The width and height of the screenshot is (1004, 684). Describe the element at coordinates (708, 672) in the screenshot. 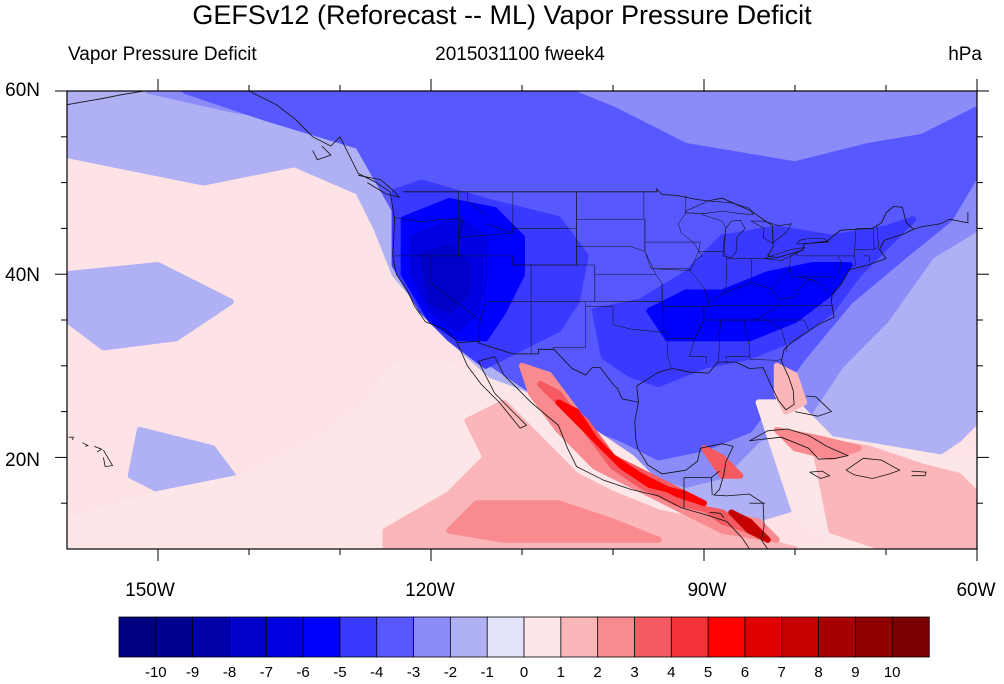

I see `colorbar-label: 5` at that location.